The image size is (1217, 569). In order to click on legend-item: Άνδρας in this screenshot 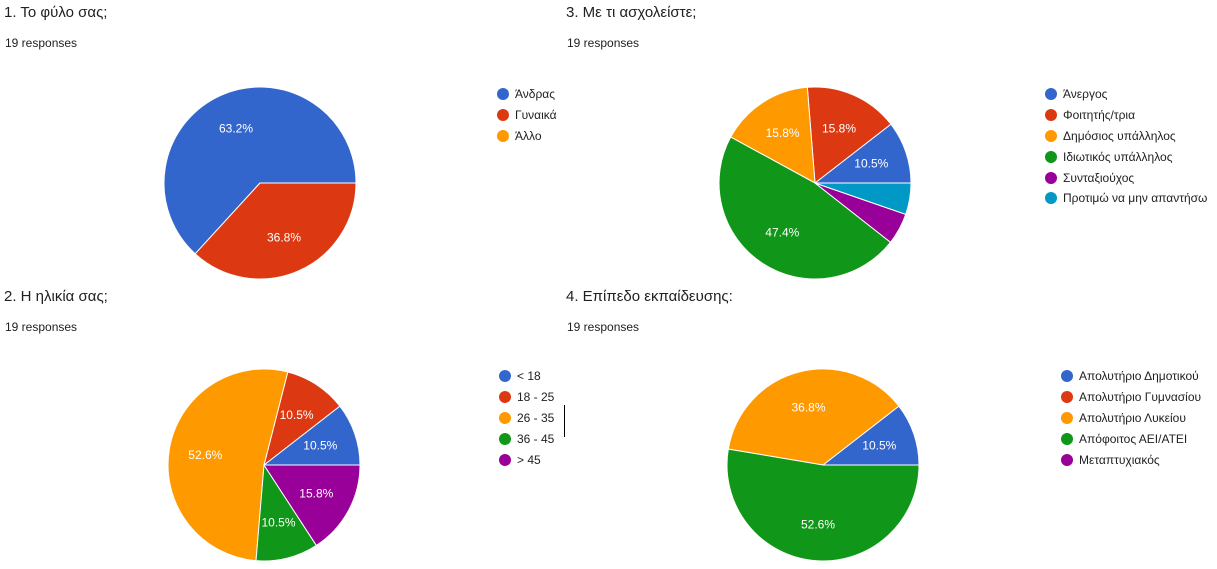, I will do `click(527, 94)`.